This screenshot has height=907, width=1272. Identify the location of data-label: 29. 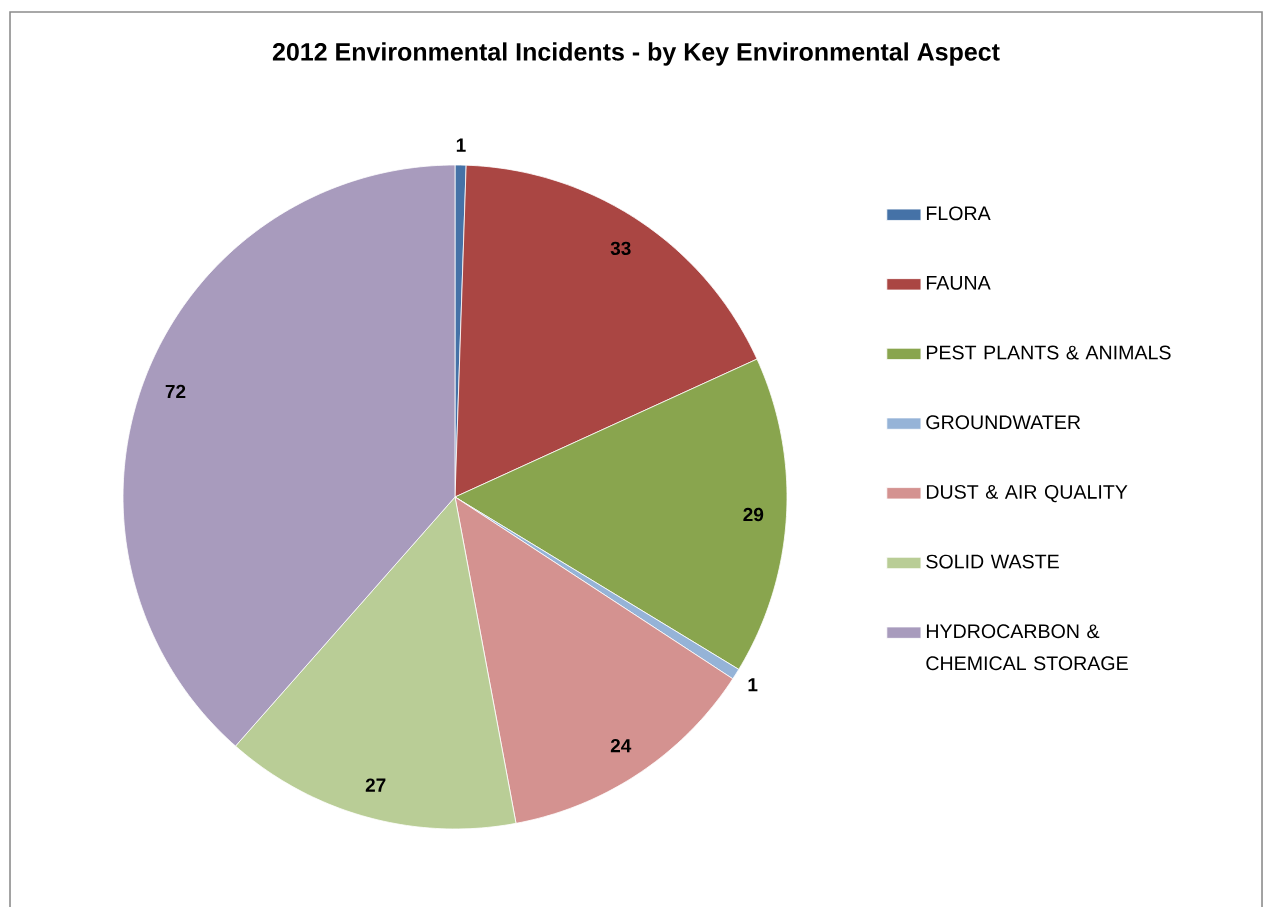
(753, 514).